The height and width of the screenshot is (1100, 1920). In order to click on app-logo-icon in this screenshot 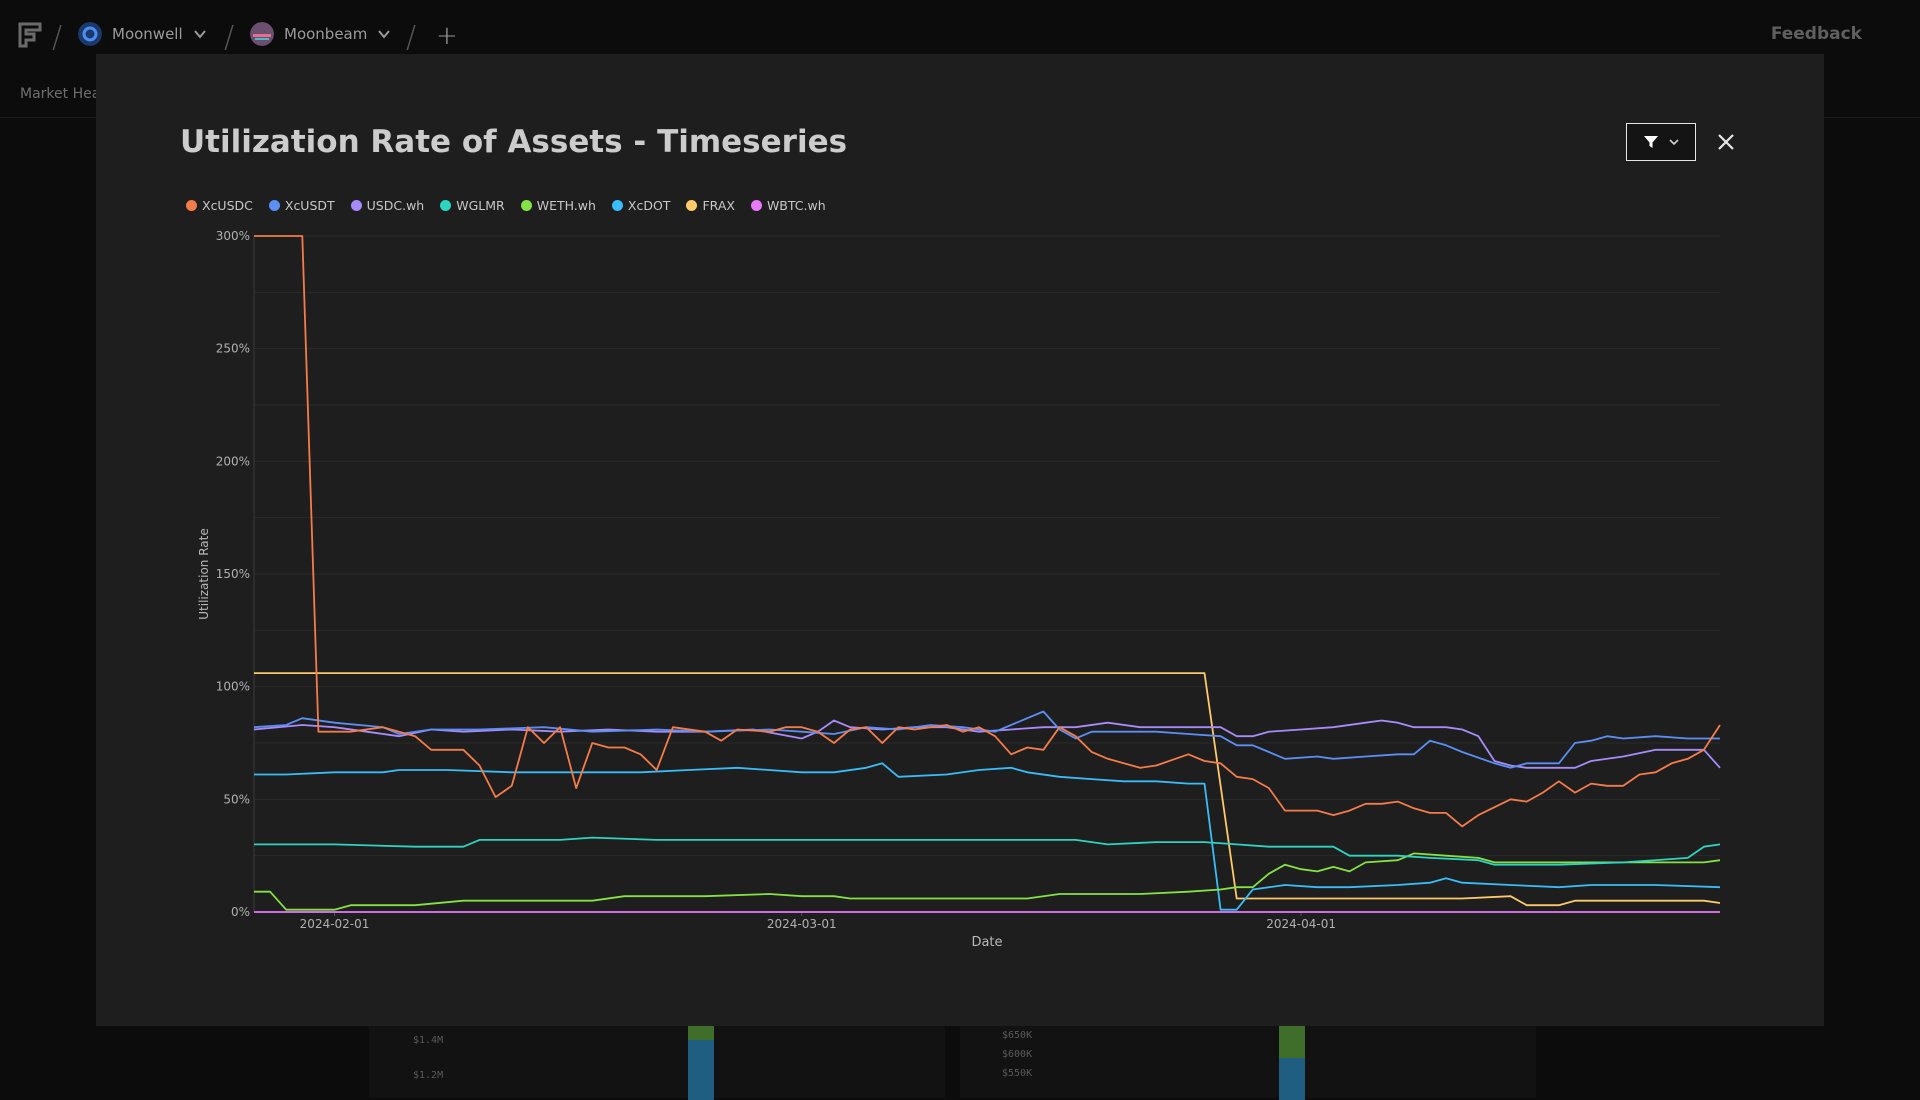, I will do `click(30, 35)`.